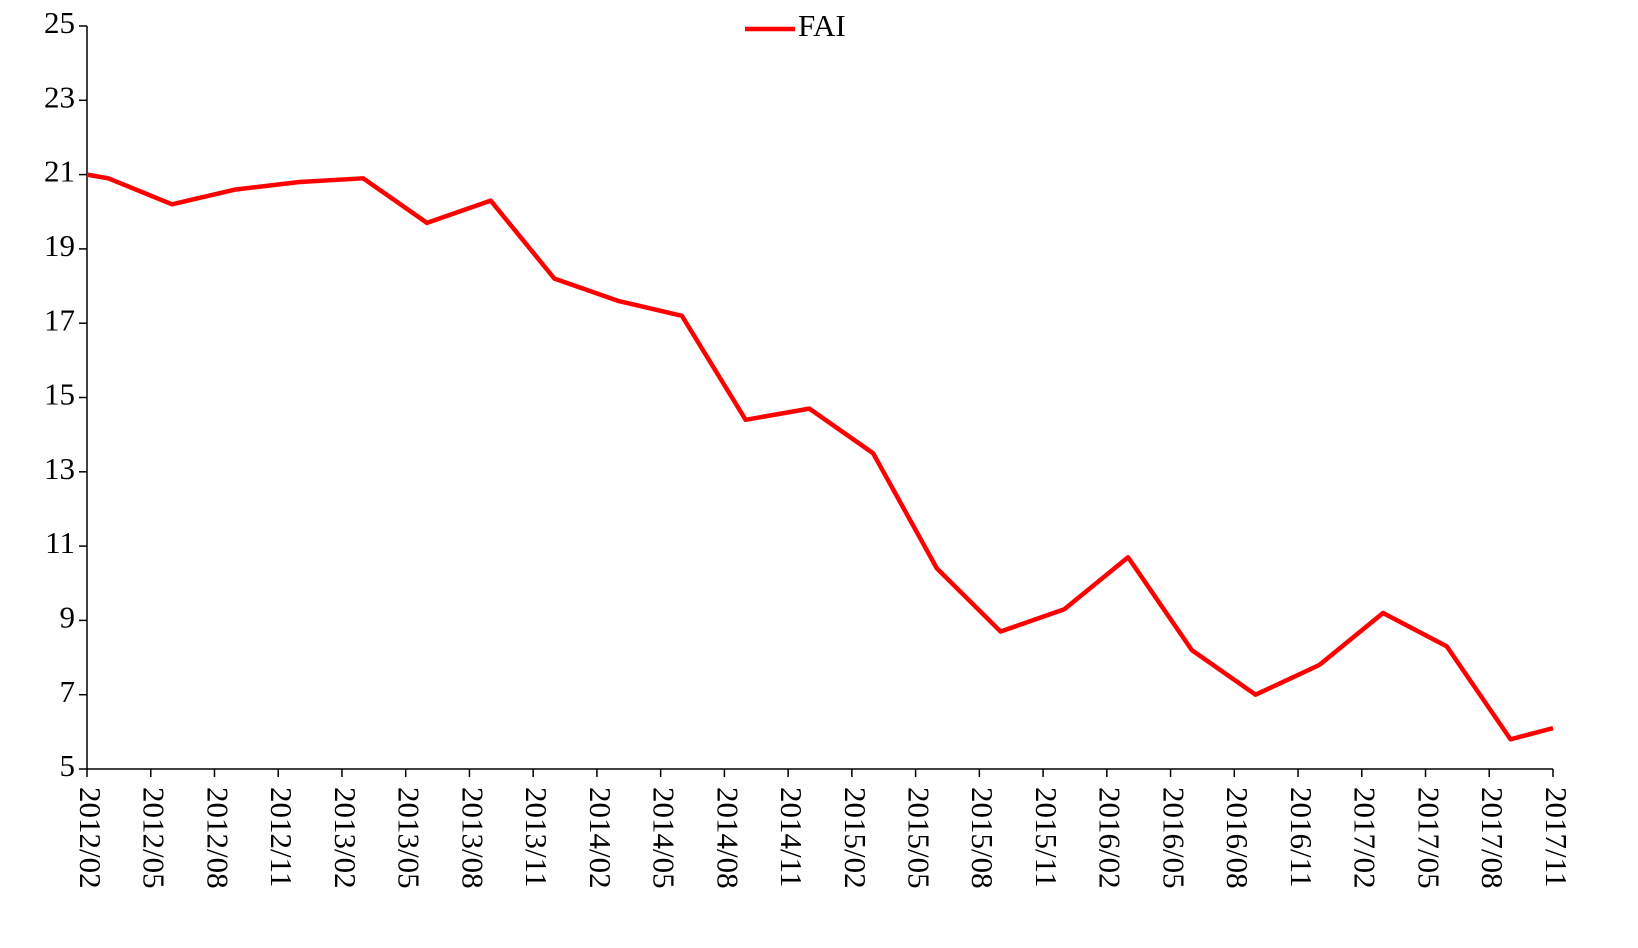 The image size is (1638, 948). I want to click on x-tick-label: 2014/08, so click(727, 838).